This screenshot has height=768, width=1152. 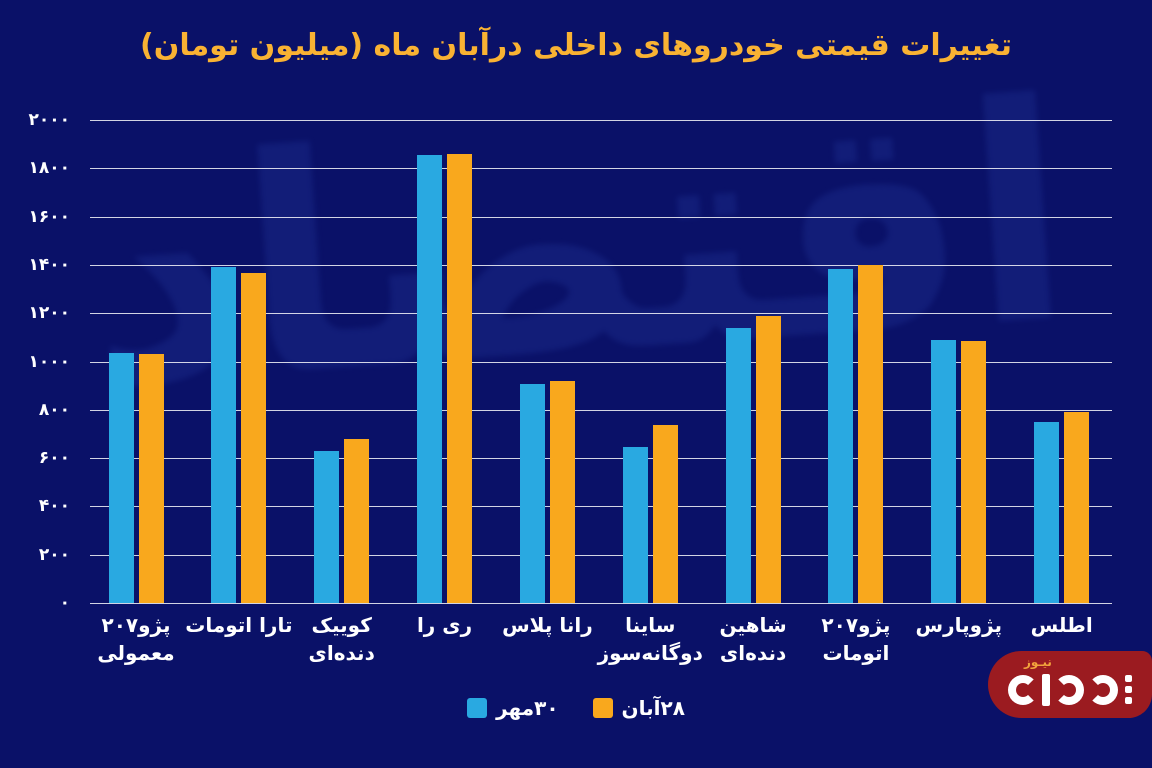 I want to click on x-axis-label-line: اطلس, so click(x=1061, y=625).